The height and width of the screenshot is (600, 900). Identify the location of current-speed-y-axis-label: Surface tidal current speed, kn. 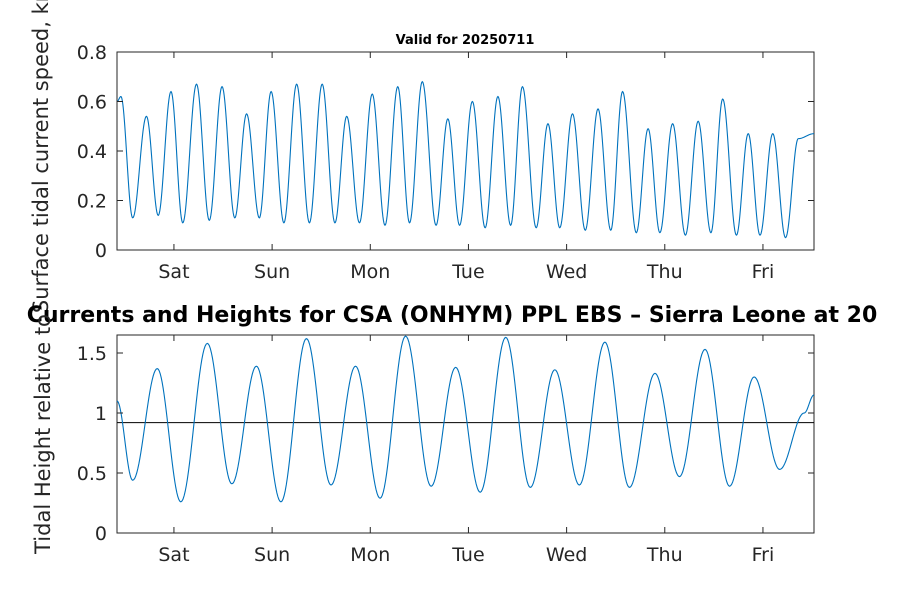
(41, 156).